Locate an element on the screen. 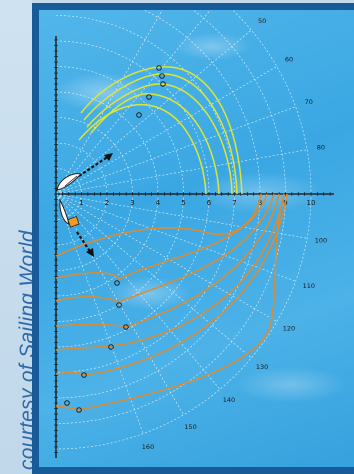 The height and width of the screenshot is (474, 354). credit-strip: courtesy of Sailing World is located at coordinates (19, 237).